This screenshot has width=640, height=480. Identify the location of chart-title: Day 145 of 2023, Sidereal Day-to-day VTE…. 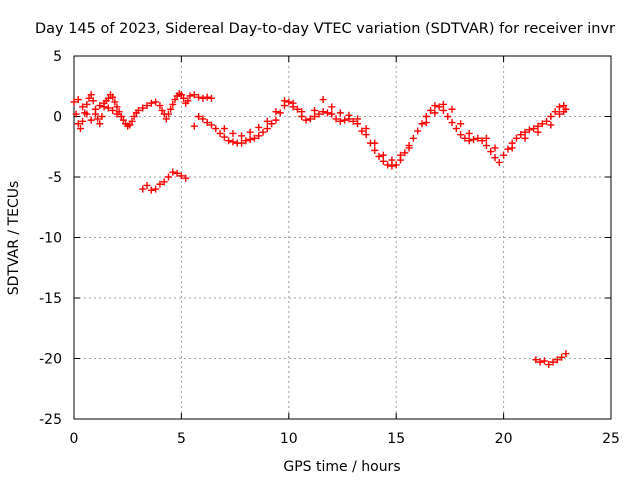
(325, 29).